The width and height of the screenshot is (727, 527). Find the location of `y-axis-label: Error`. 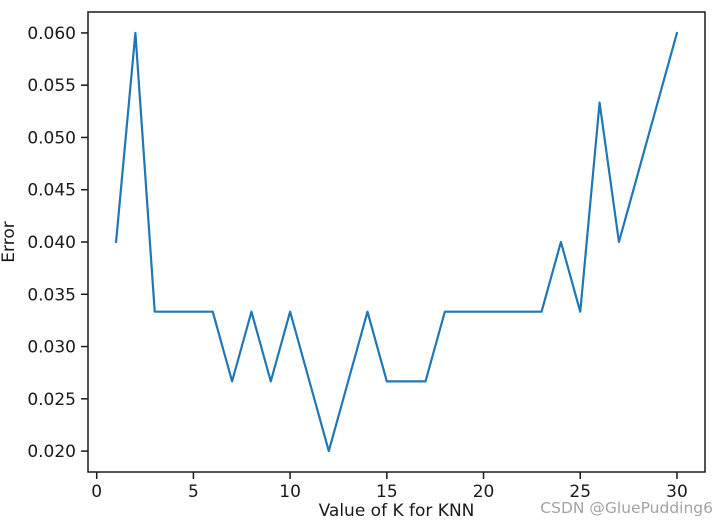

y-axis-label: Error is located at coordinates (9, 241).